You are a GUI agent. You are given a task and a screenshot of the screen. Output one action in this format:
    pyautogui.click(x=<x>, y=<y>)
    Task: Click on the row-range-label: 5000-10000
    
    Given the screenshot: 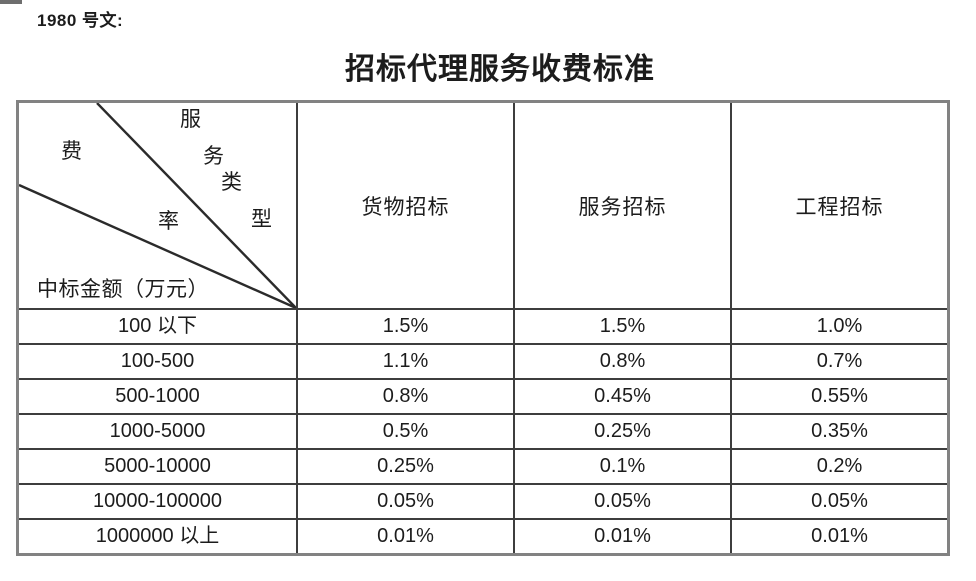 What is the action you would take?
    pyautogui.click(x=157, y=466)
    